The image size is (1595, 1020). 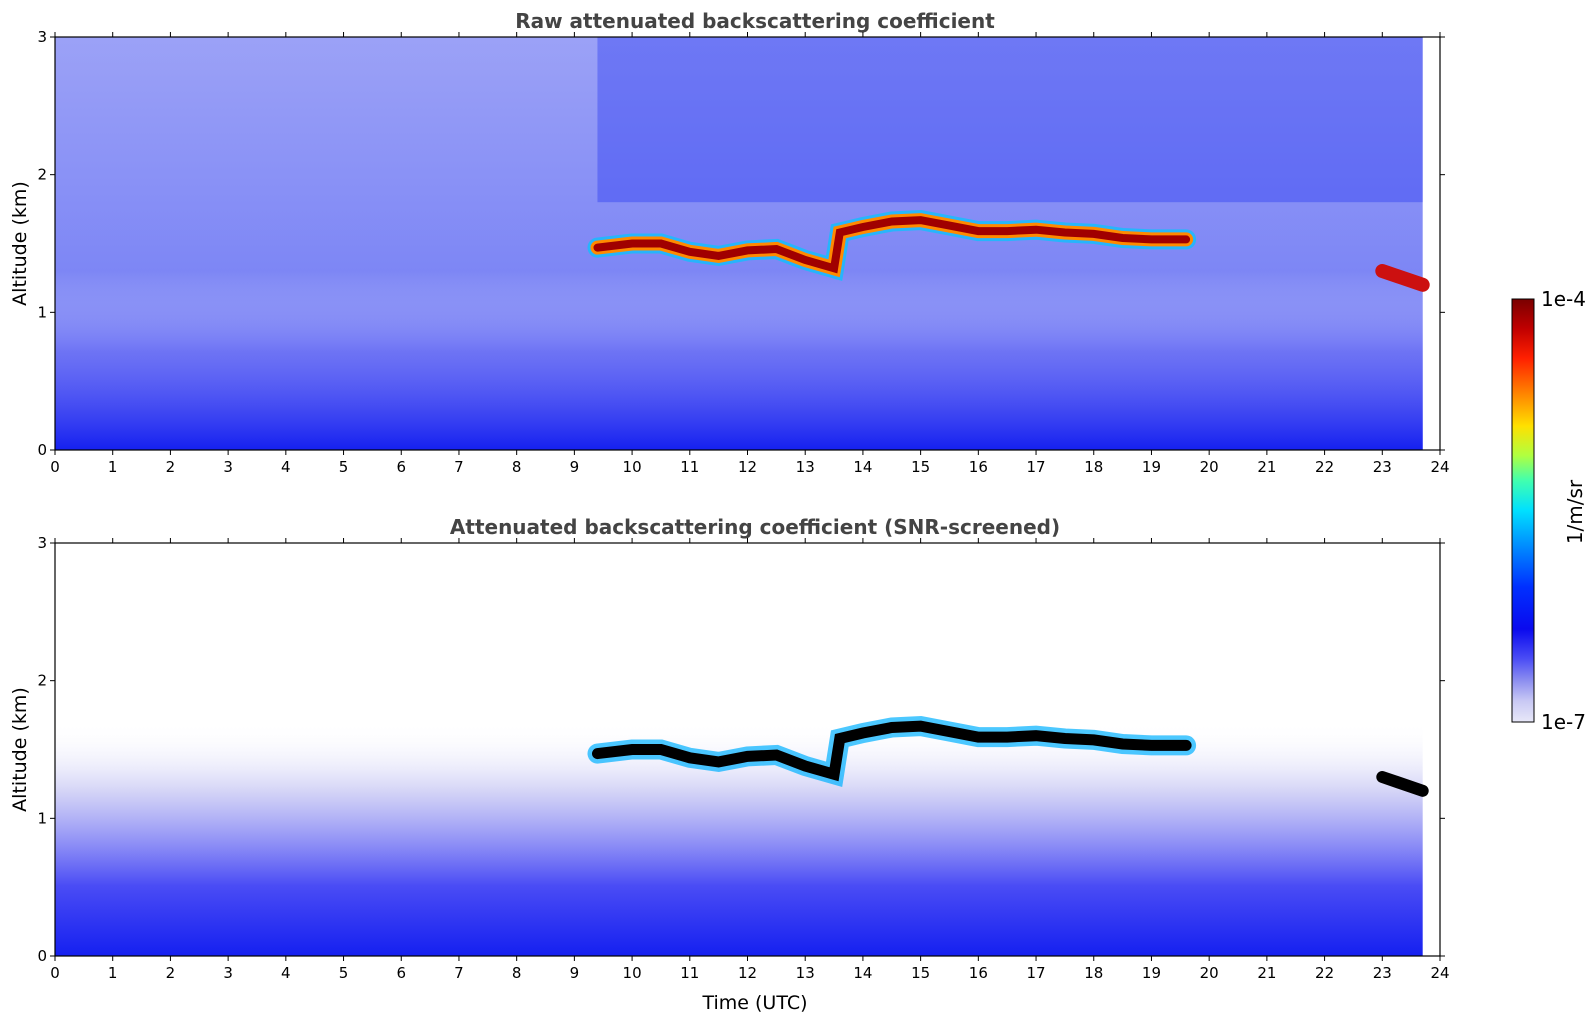 I want to click on colorbar-unit-label: 1/m/sr, so click(x=1575, y=511).